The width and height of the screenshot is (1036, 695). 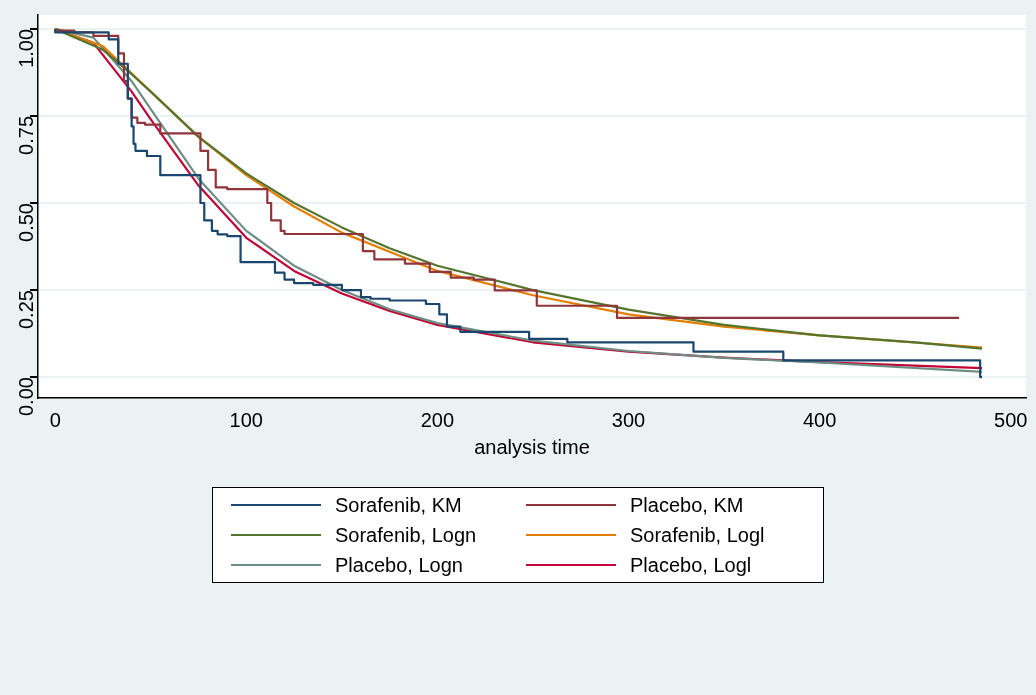 I want to click on x-tick-label: 0, so click(x=55, y=419).